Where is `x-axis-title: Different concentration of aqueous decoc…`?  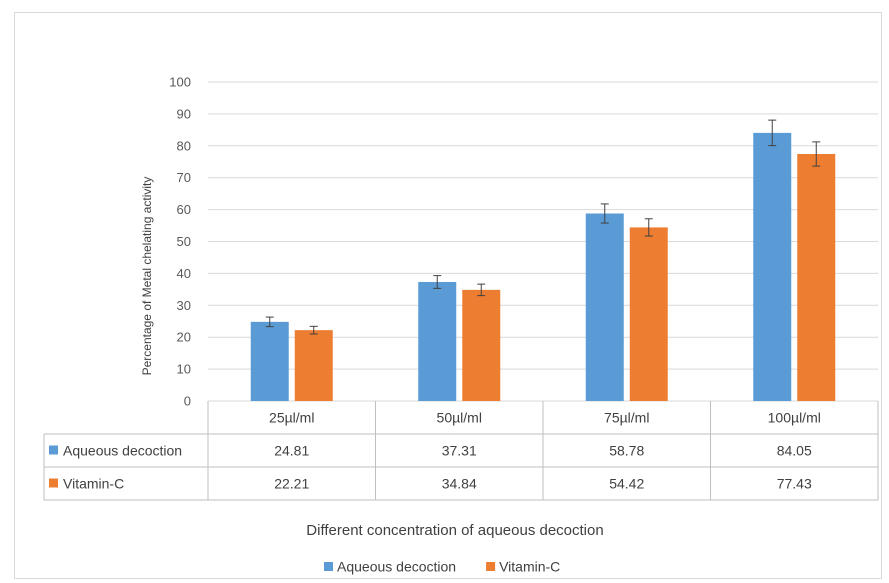
x-axis-title: Different concentration of aqueous decoc… is located at coordinates (454, 530).